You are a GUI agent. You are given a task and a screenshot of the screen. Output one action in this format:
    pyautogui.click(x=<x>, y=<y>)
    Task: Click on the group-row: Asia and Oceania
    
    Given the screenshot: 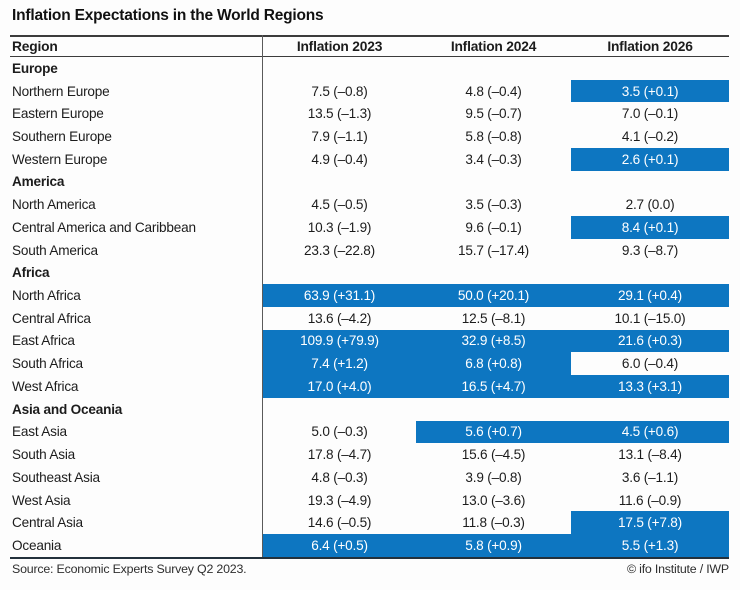 What is the action you would take?
    pyautogui.click(x=369, y=409)
    